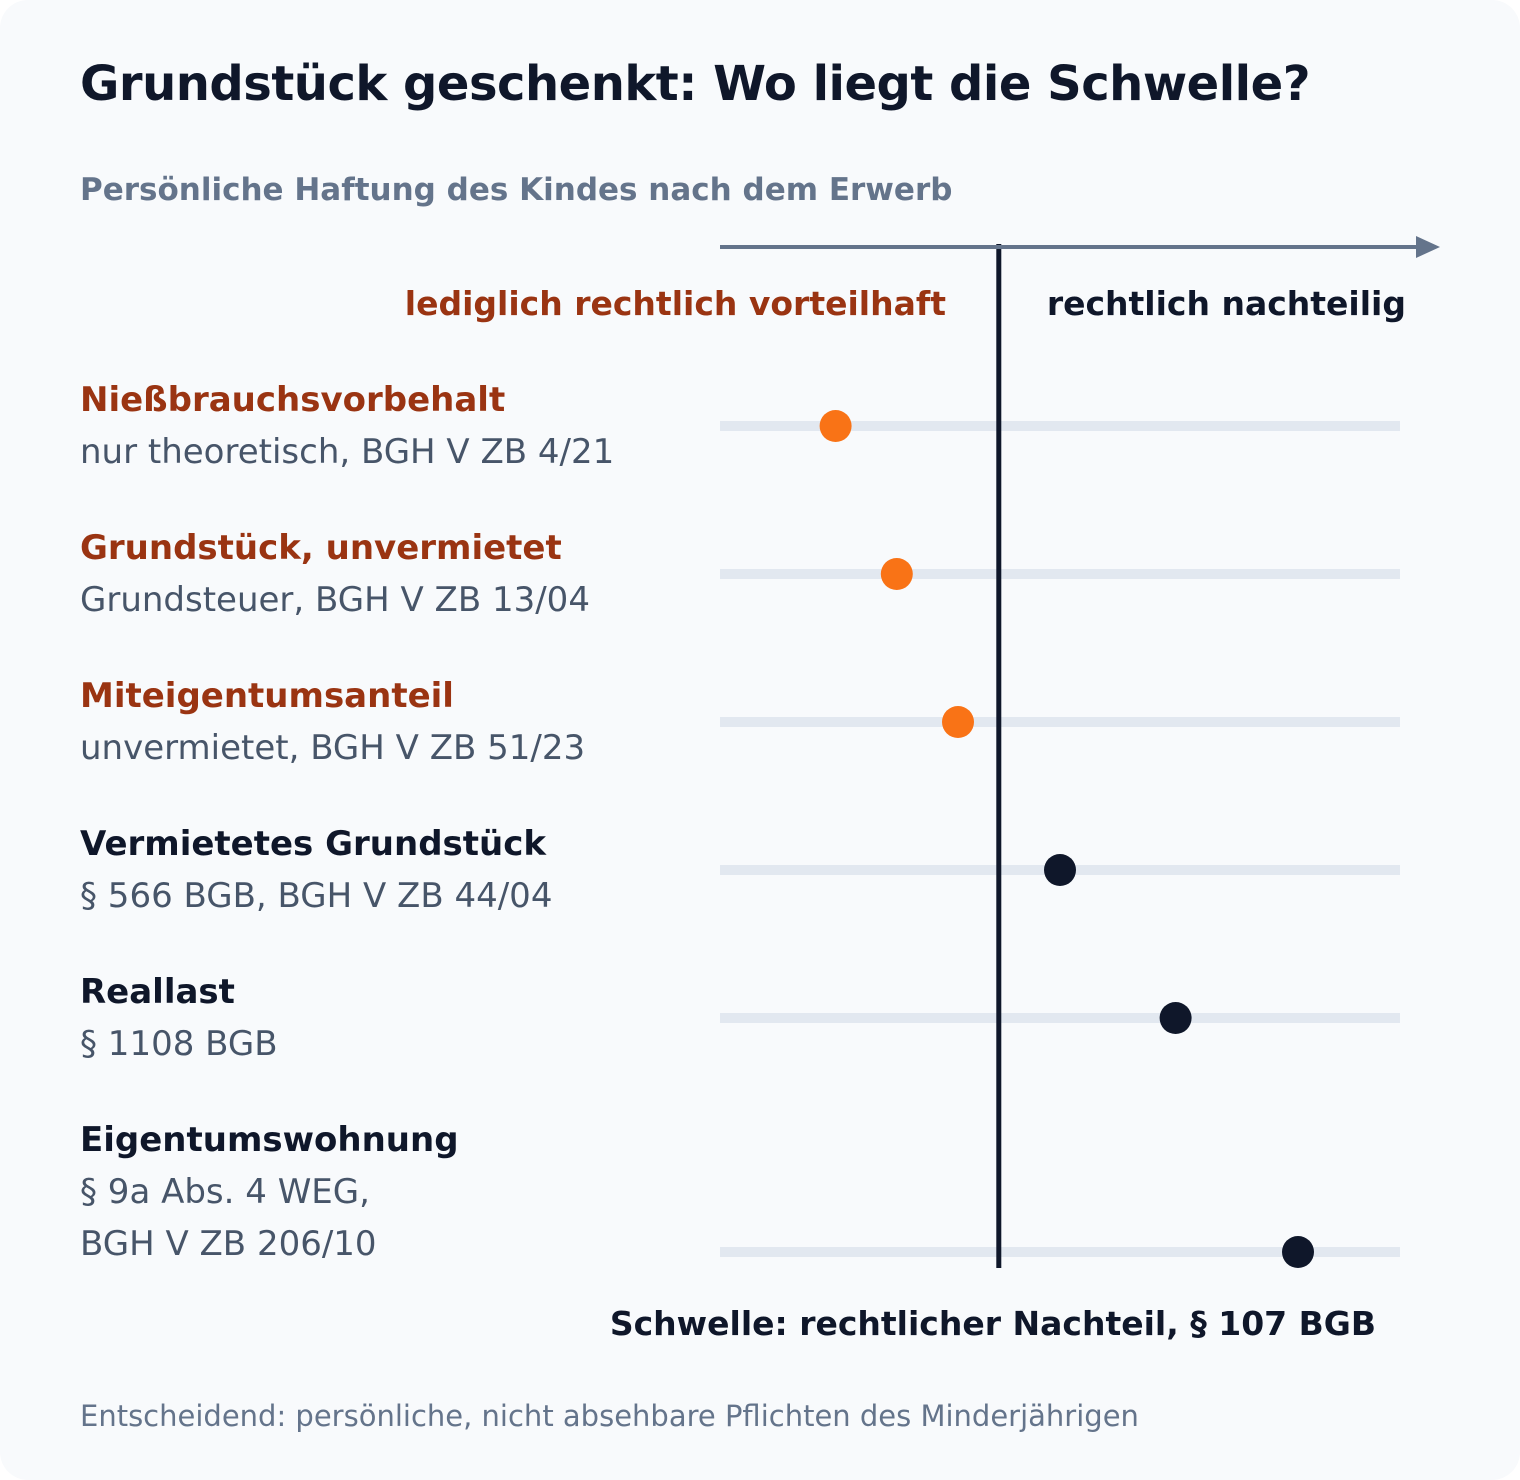  What do you see at coordinates (332, 748) in the screenshot?
I see `category-detail: unvermietet, BGH V ZB 51/23` at bounding box center [332, 748].